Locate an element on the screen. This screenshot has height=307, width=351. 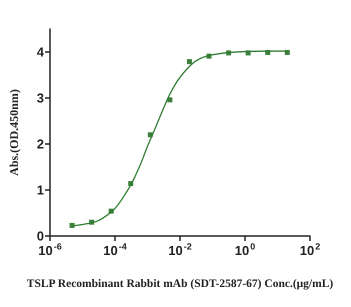
y-axis-title: Abs.(OD.450nm) is located at coordinates (14, 132).